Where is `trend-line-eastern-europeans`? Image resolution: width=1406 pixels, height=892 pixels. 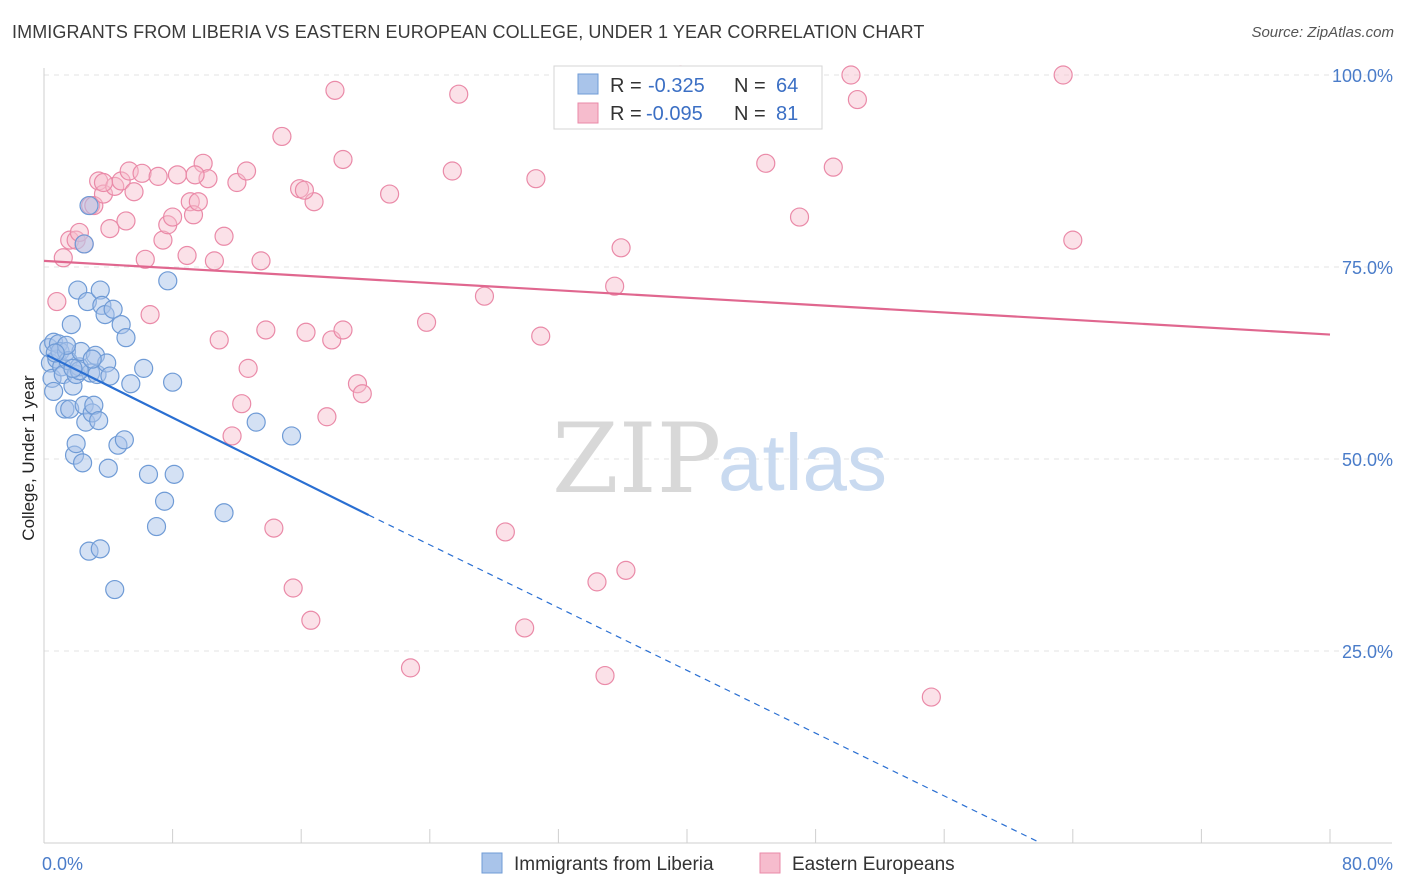
trend-line-eastern-europeans is located at coordinates (687, 297).